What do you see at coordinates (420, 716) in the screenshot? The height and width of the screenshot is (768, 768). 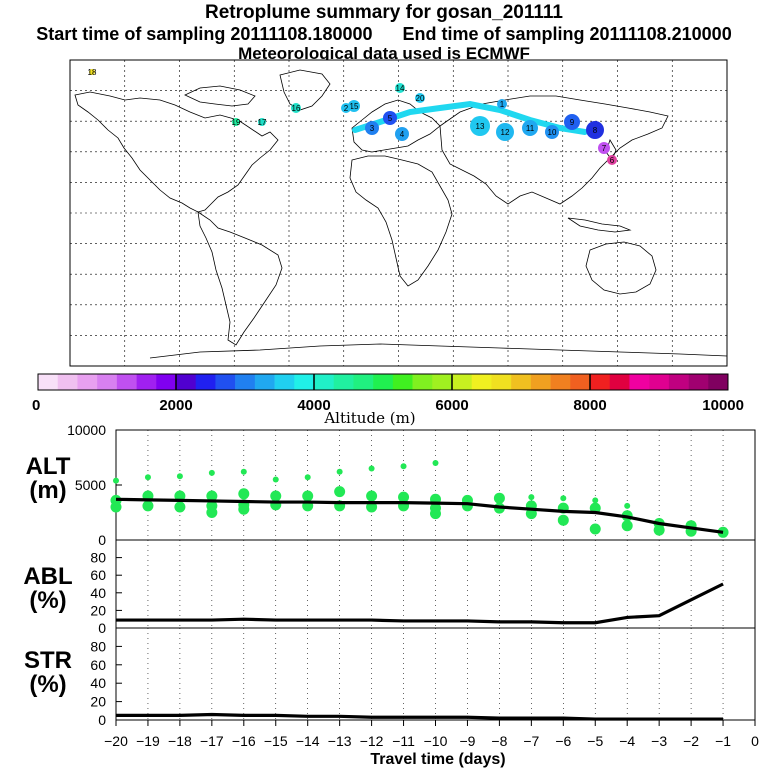 I see `series-line-str` at bounding box center [420, 716].